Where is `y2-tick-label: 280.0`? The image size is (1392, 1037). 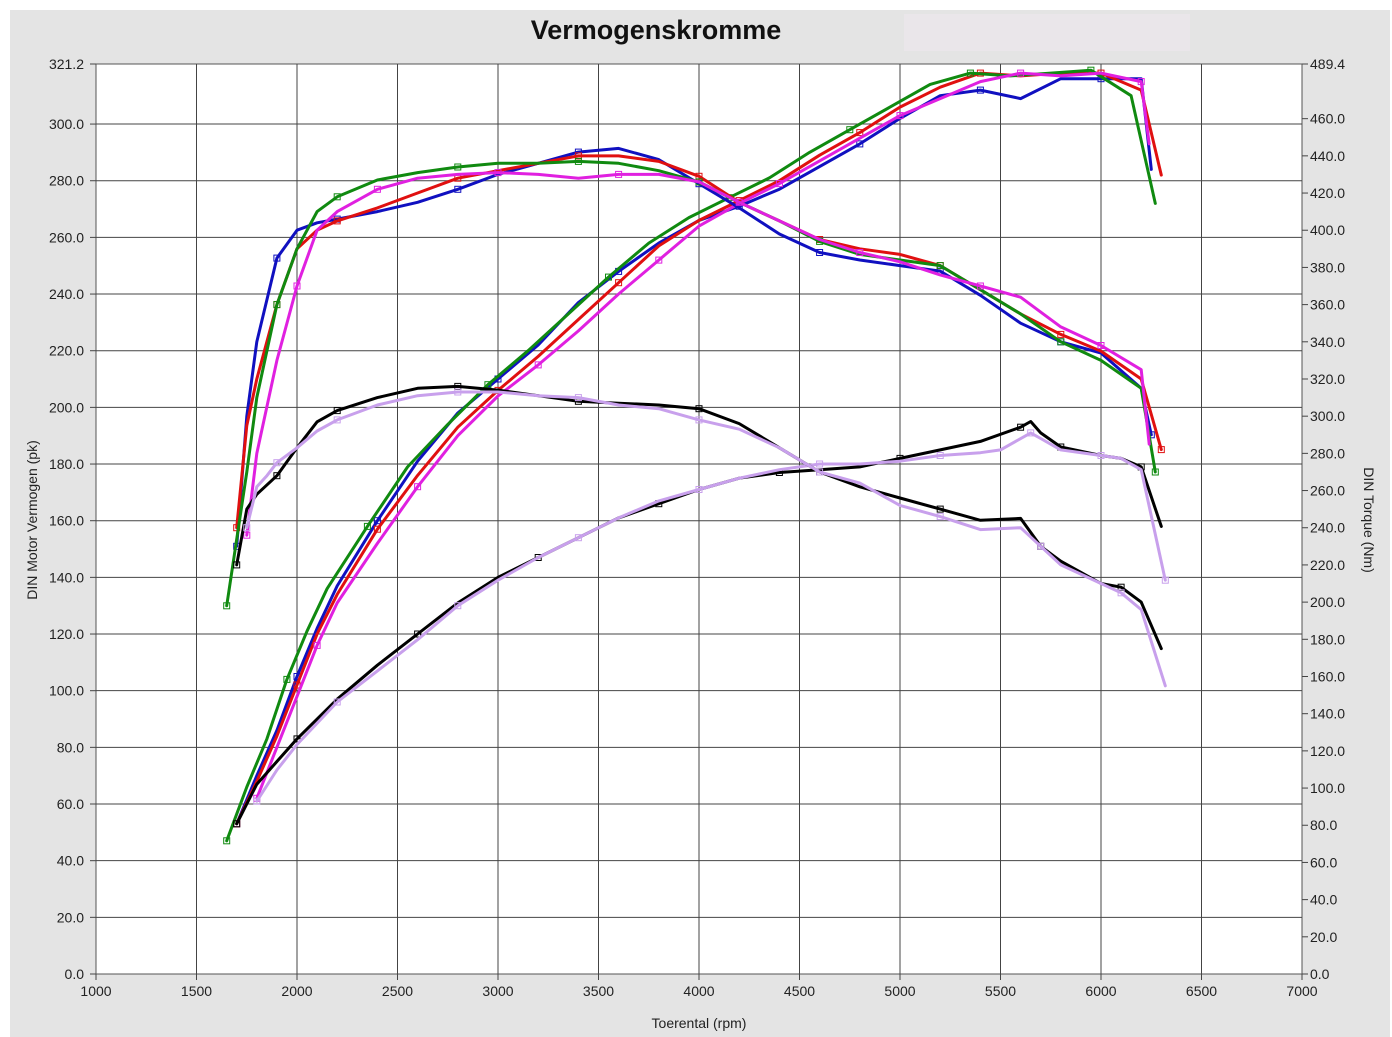 y2-tick-label: 280.0 is located at coordinates (1327, 453).